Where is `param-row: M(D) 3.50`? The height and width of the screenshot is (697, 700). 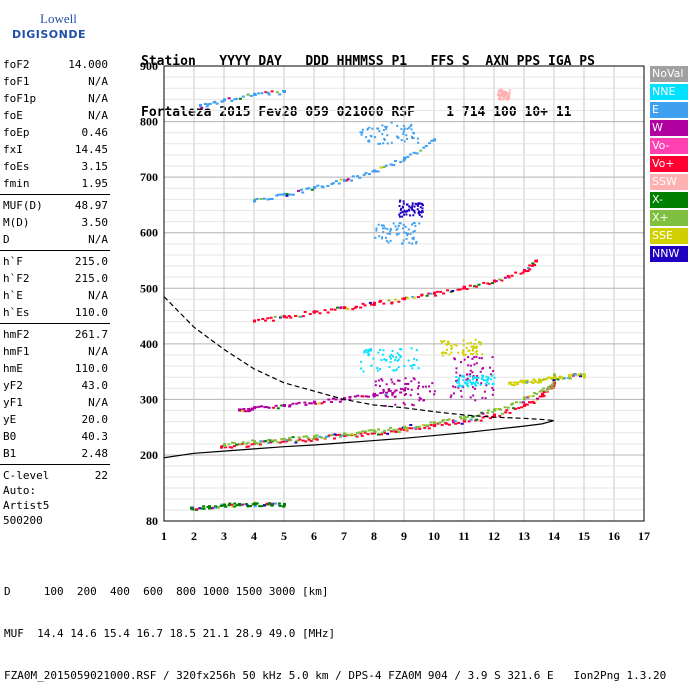 param-row: M(D) 3.50 is located at coordinates (55, 222).